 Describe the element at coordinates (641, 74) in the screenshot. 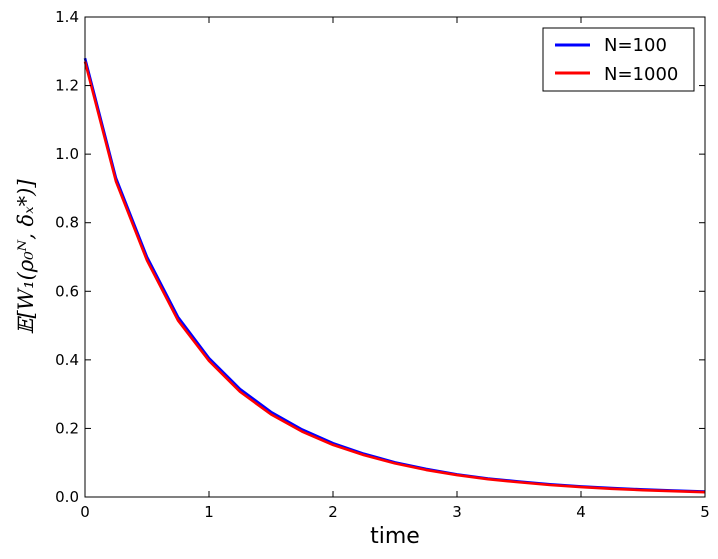

I see `legend-label-n1000: N=1000` at that location.